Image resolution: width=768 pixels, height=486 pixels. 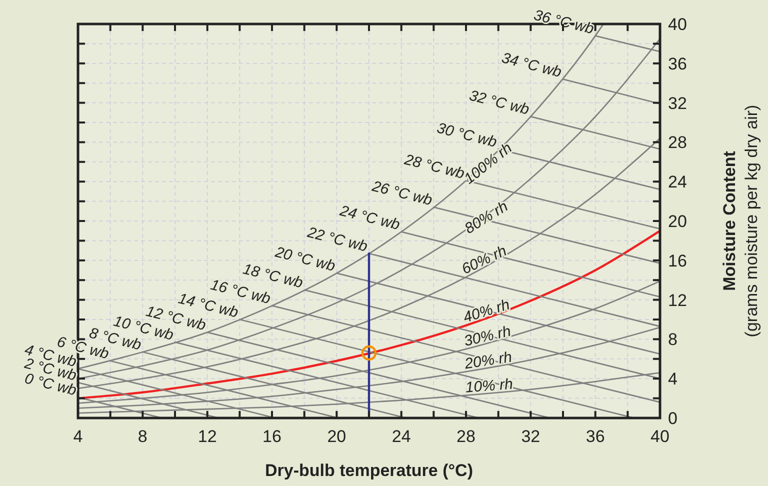 I want to click on x-tick-label: 32, so click(x=530, y=436).